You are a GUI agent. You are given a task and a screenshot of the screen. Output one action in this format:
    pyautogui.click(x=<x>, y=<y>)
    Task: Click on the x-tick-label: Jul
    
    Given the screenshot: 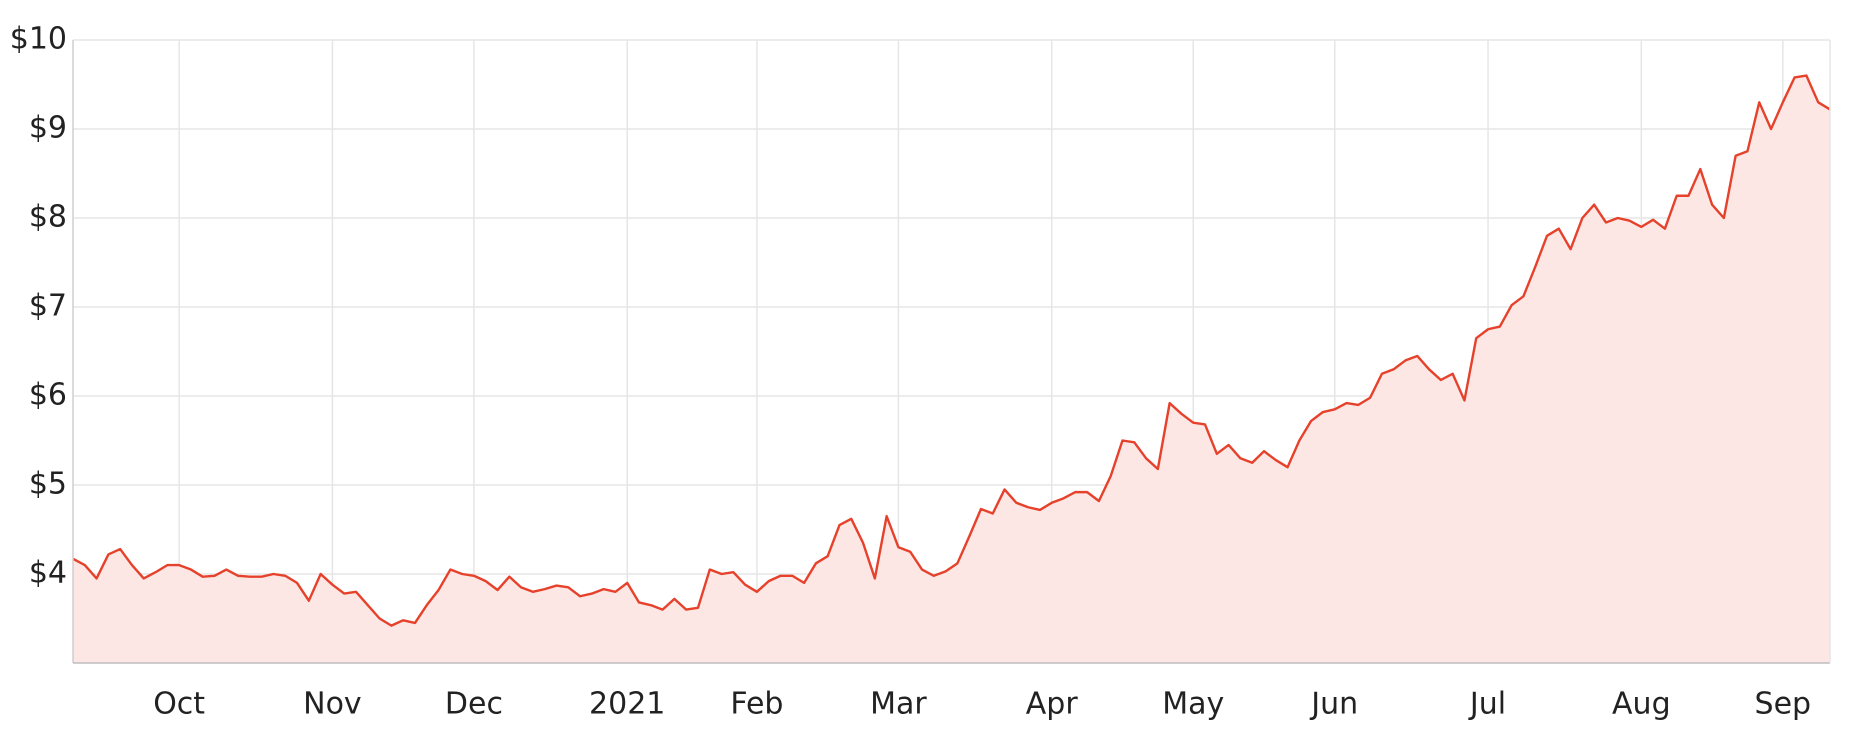 What is the action you would take?
    pyautogui.click(x=1487, y=704)
    